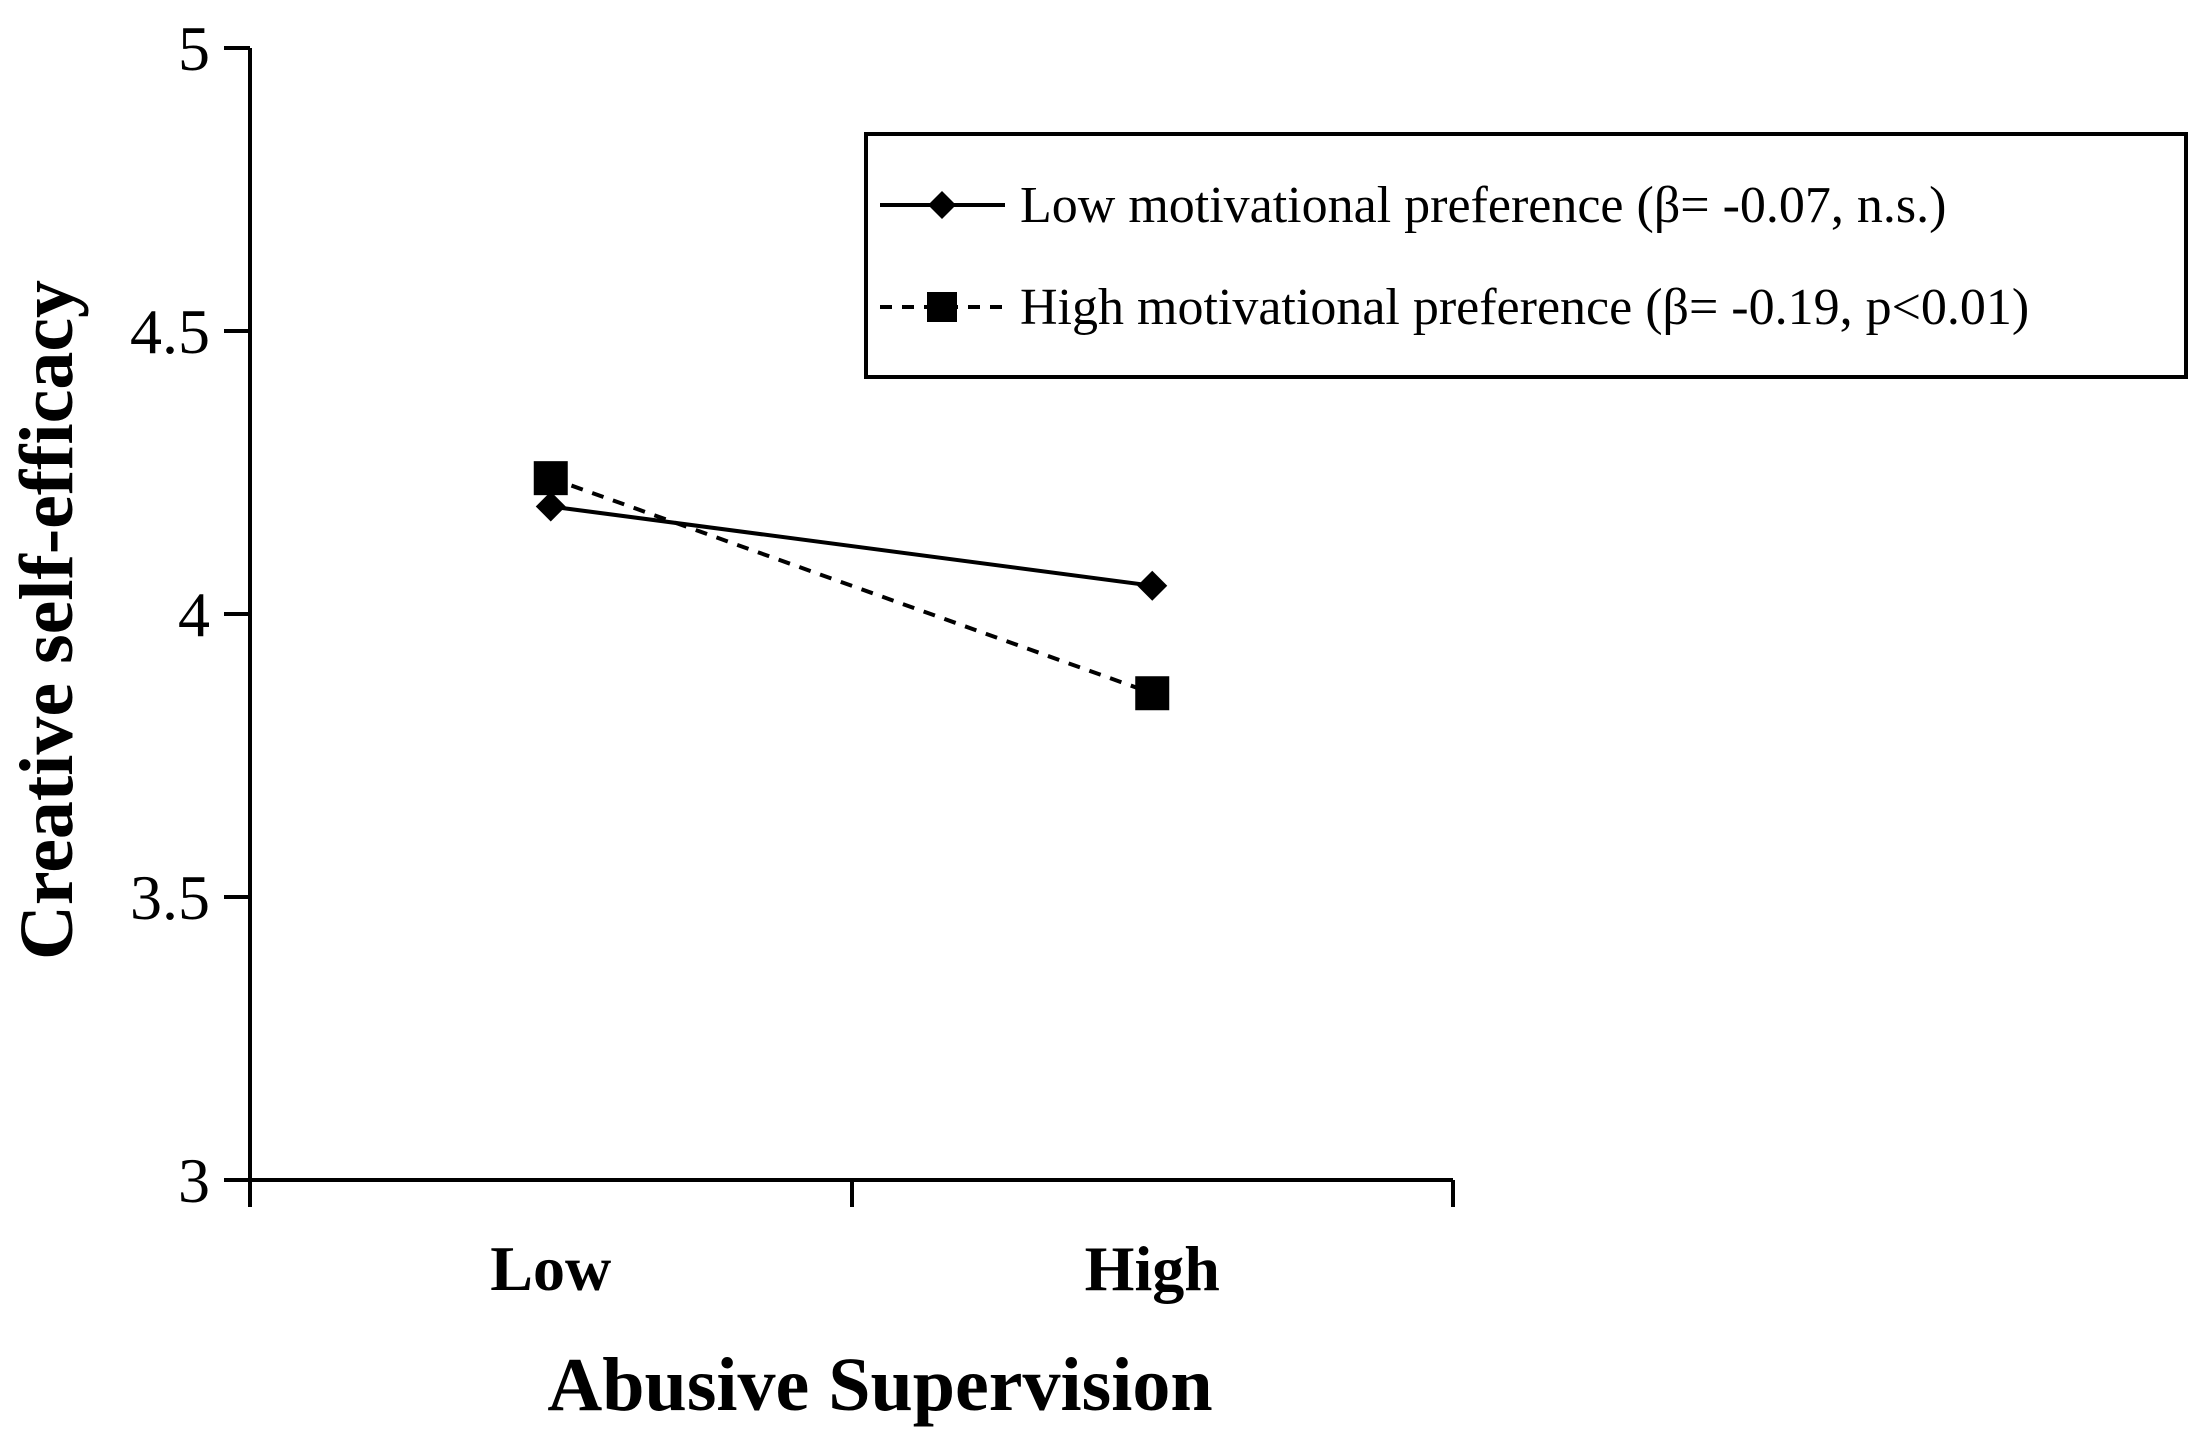 The image size is (2201, 1443). Describe the element at coordinates (851, 546) in the screenshot. I see `series-line-low-motivational-preference` at that location.